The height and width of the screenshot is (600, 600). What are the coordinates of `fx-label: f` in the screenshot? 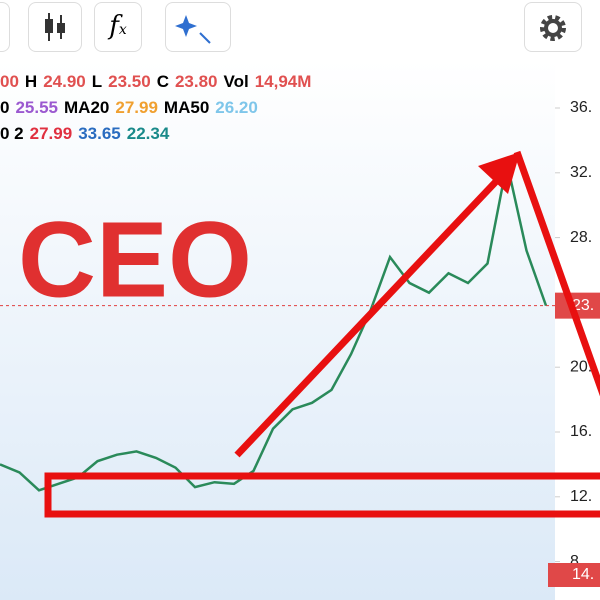 It's located at (114, 26).